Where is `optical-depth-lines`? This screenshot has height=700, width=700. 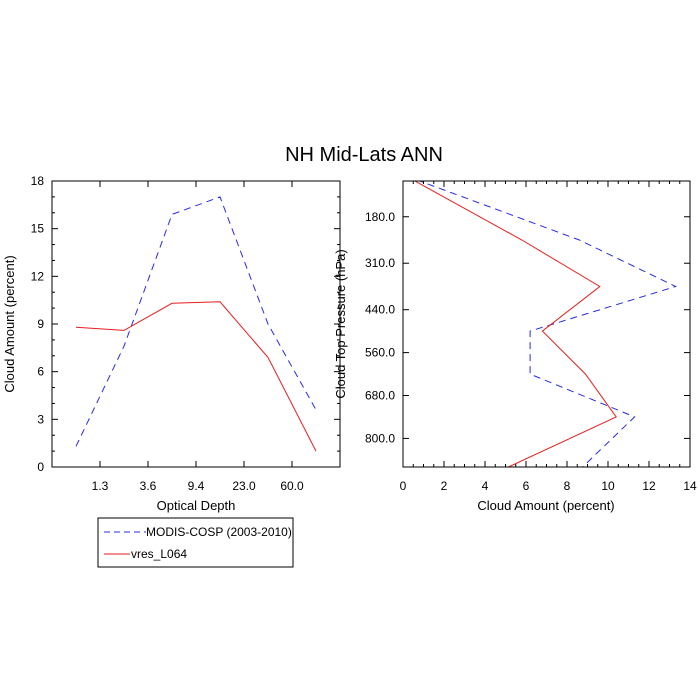 optical-depth-lines is located at coordinates (196, 324).